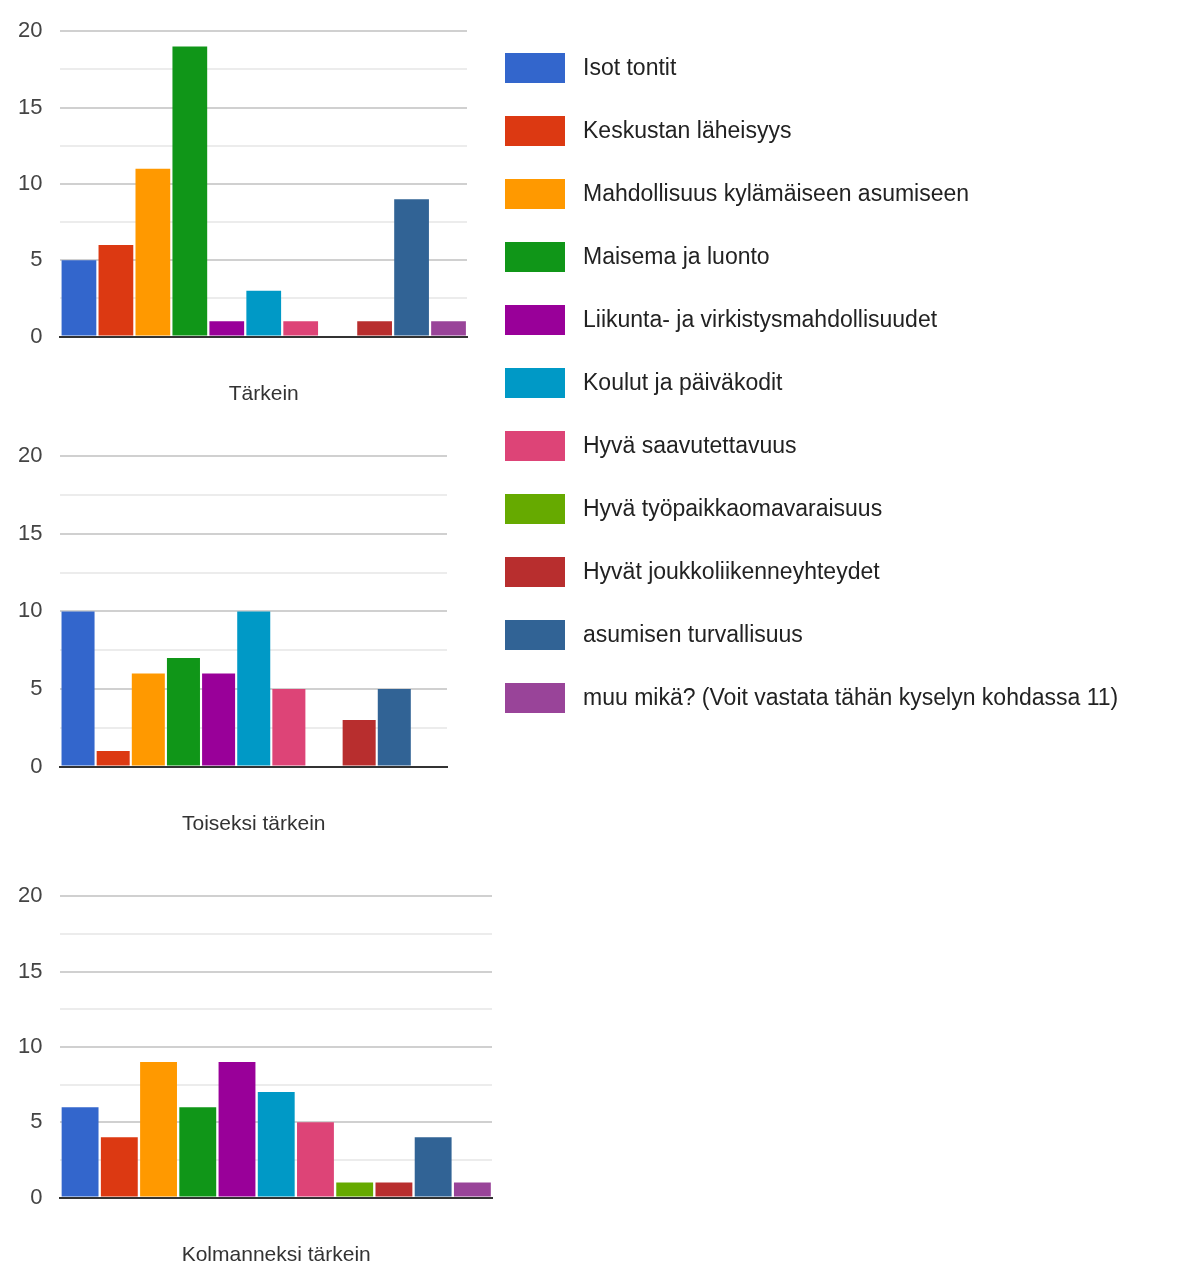 The image size is (1181, 1276). Describe the element at coordinates (276, 1254) in the screenshot. I see `x-axis-title: Kolmanneksi tärkein` at that location.